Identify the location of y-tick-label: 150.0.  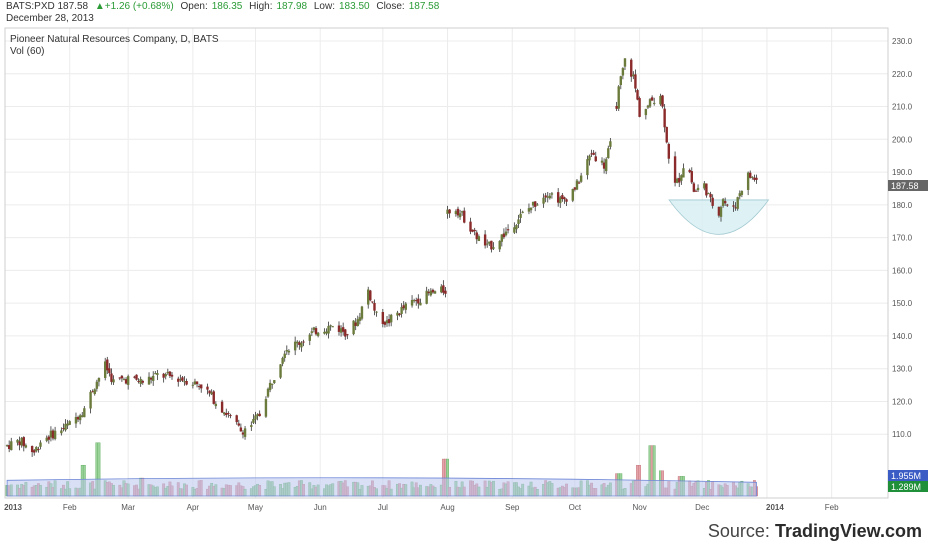
(902, 303).